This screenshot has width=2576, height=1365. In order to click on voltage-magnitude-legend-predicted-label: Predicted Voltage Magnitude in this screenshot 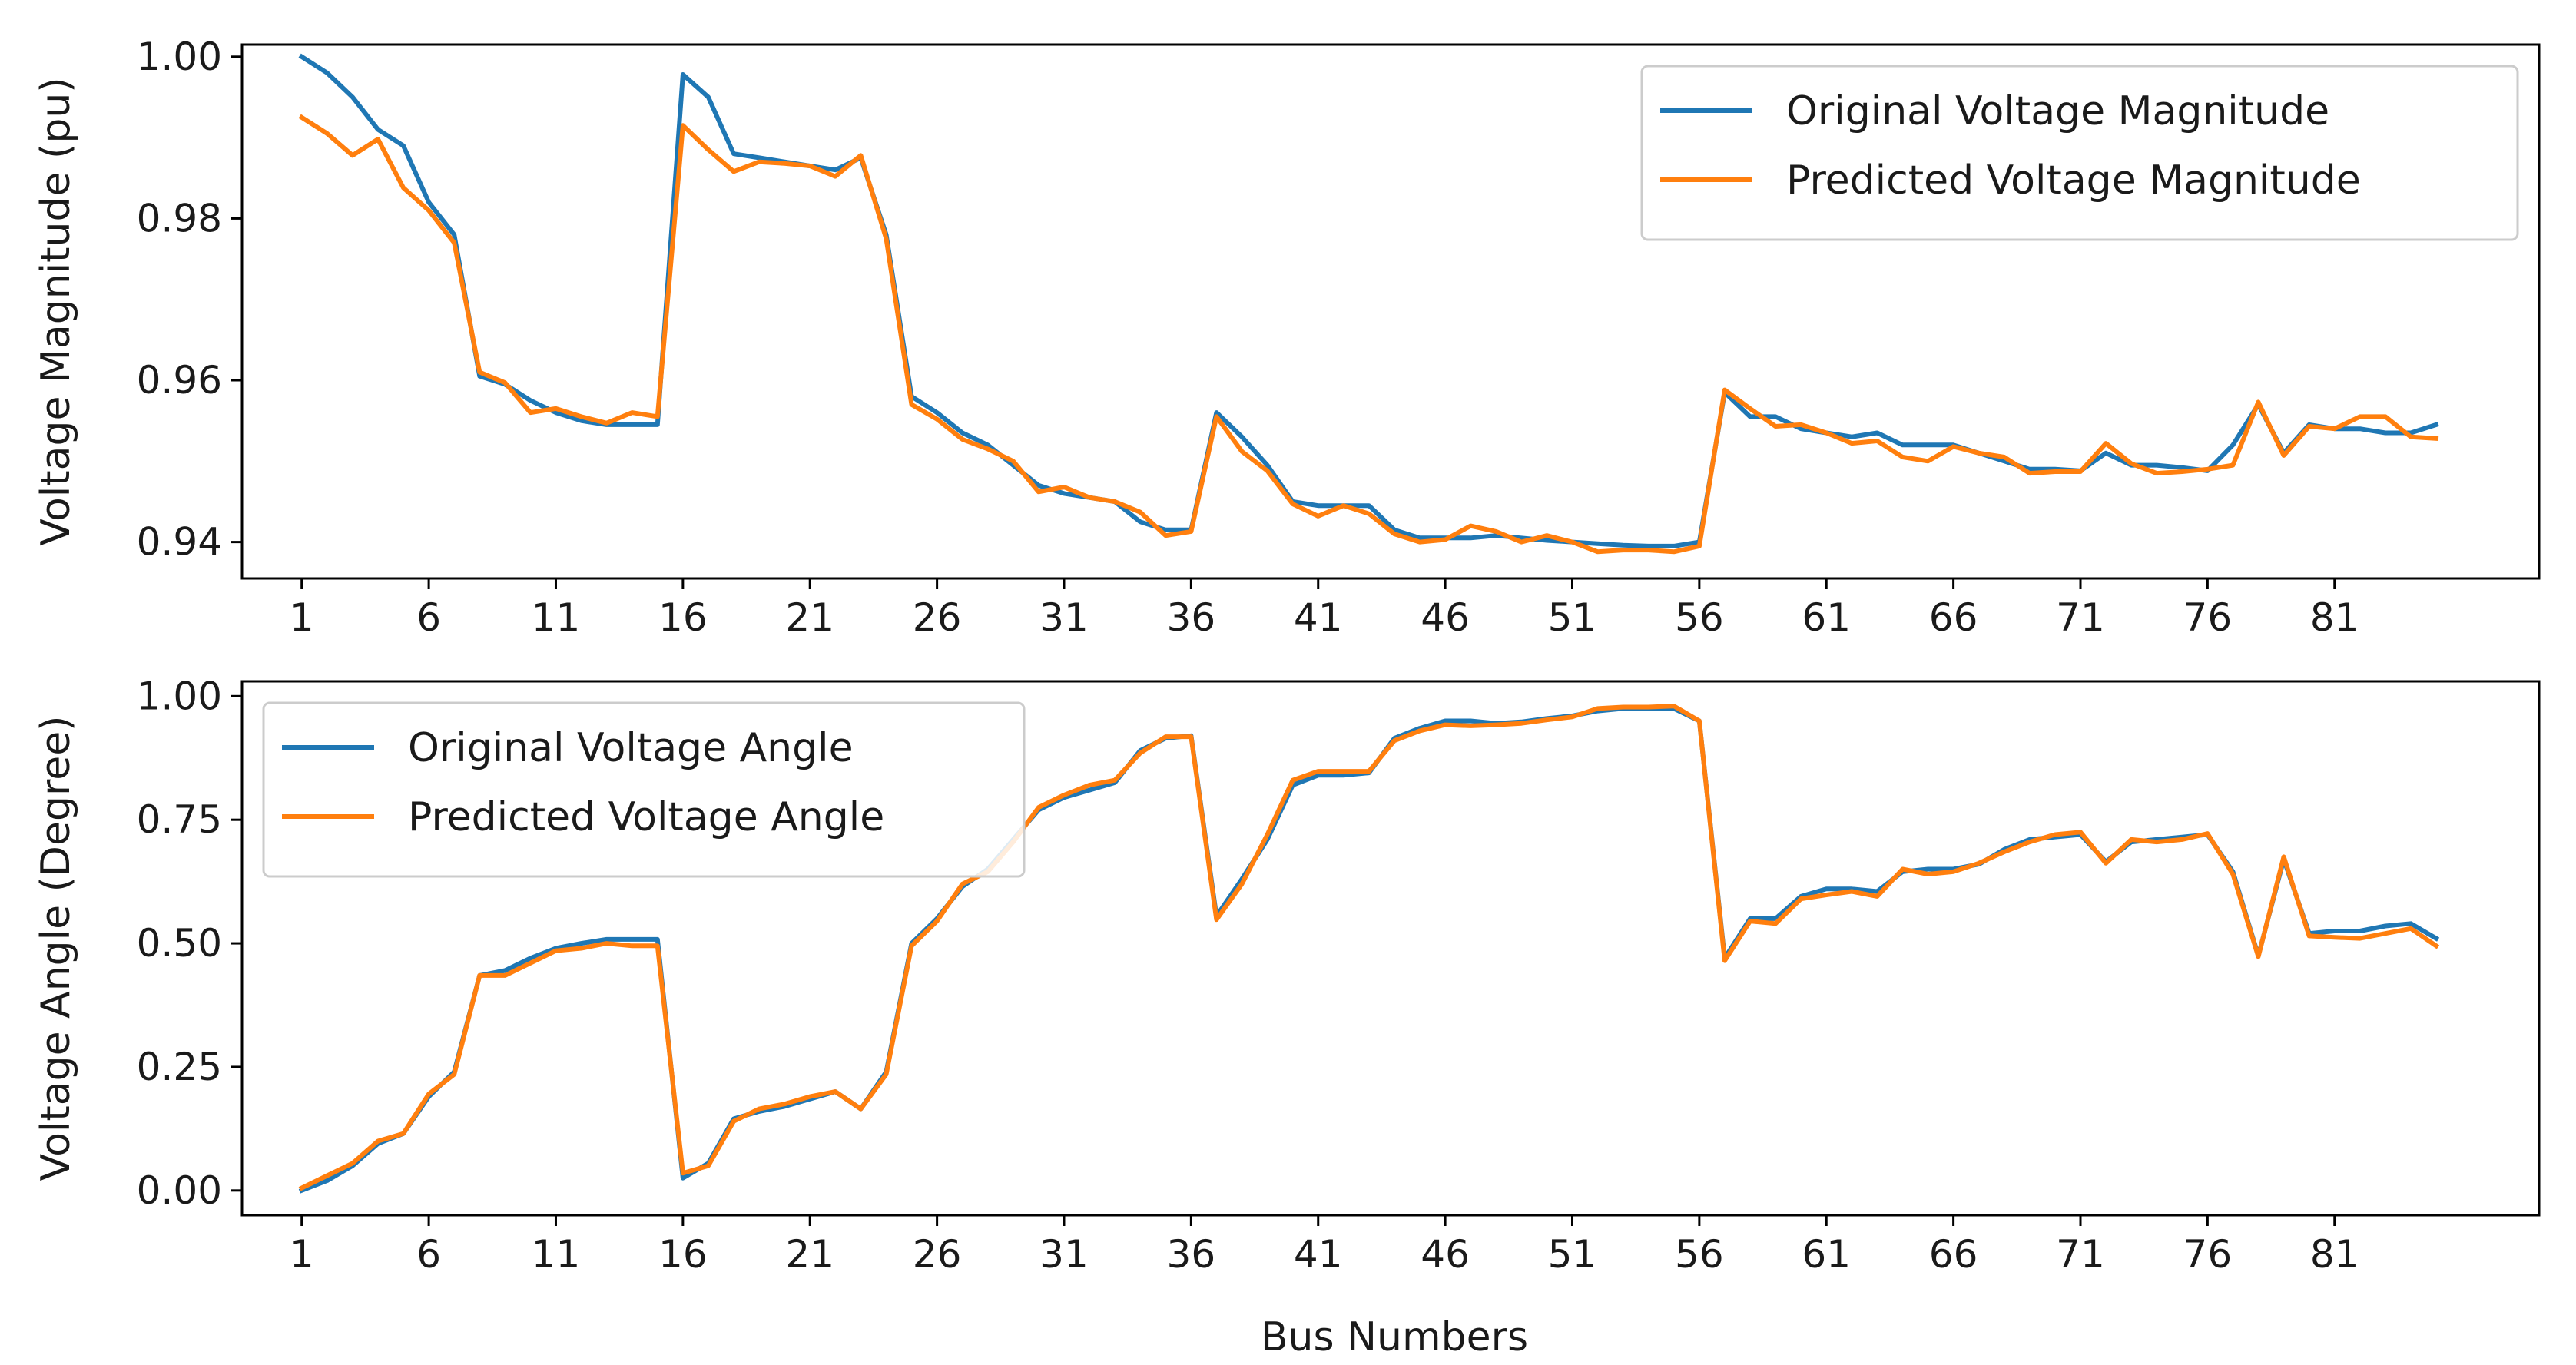, I will do `click(2073, 180)`.